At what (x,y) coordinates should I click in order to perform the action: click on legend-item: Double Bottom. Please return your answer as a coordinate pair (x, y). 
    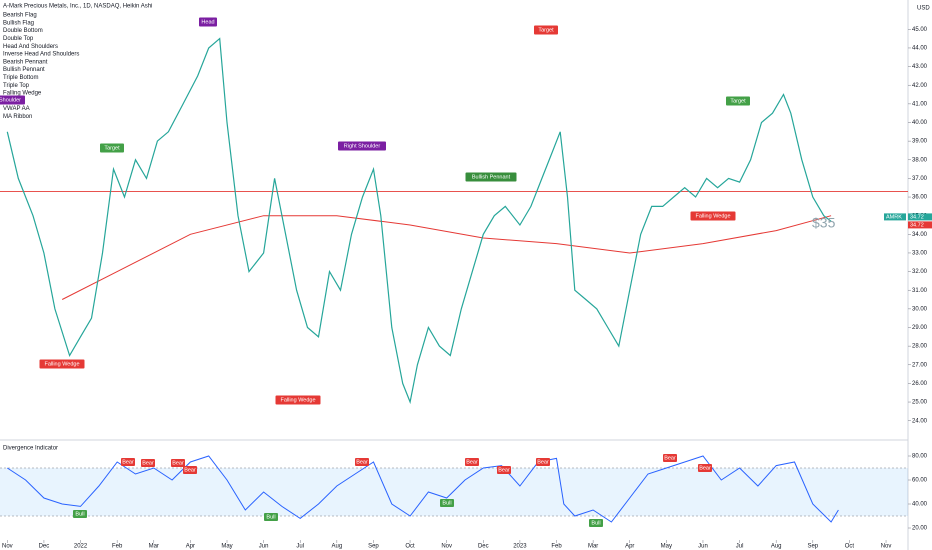
    Looking at the image, I should click on (23, 31).